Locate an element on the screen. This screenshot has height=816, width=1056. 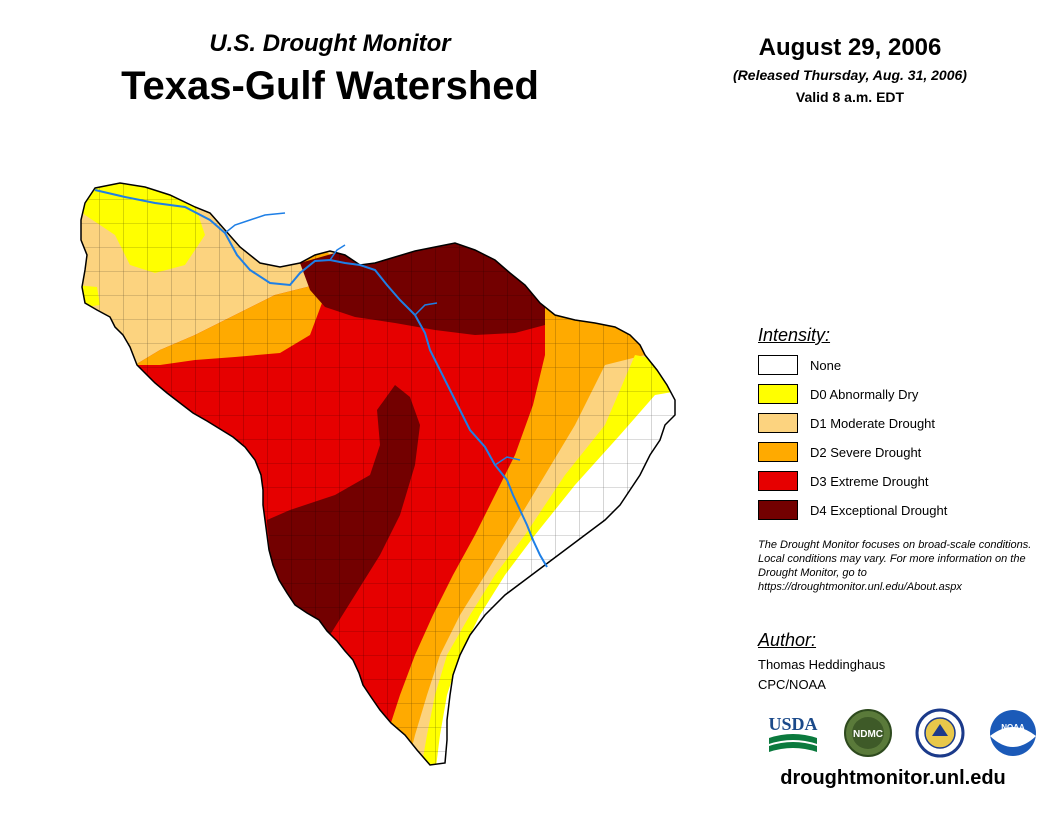
legend-label: D0 Abnormally Dry is located at coordinates (864, 394).